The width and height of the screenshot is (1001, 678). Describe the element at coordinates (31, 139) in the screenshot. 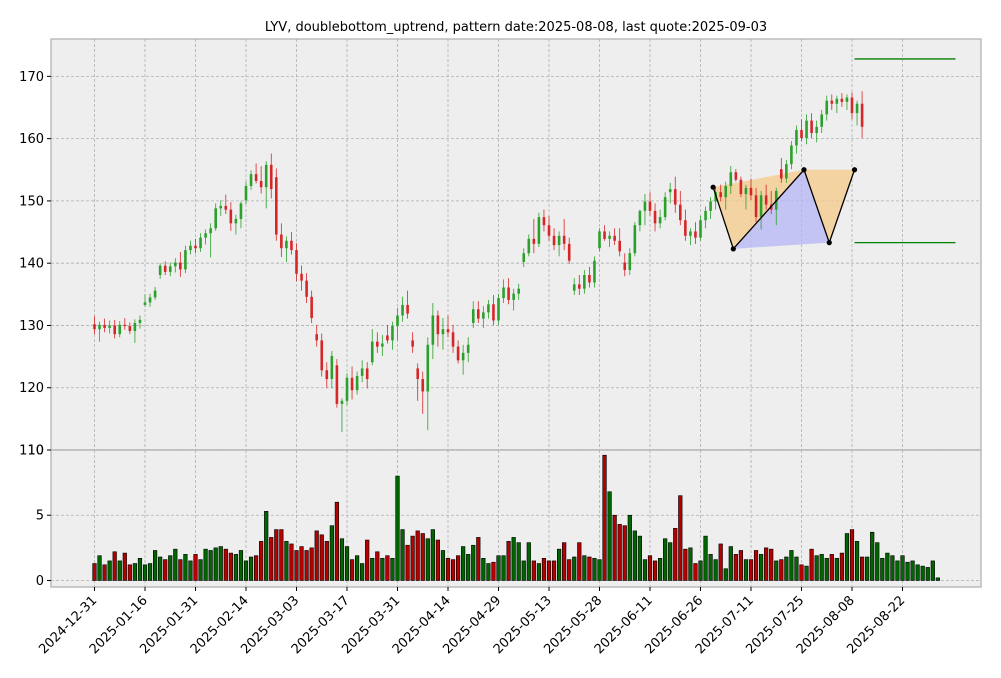

I see `price-tick-label: 160` at that location.